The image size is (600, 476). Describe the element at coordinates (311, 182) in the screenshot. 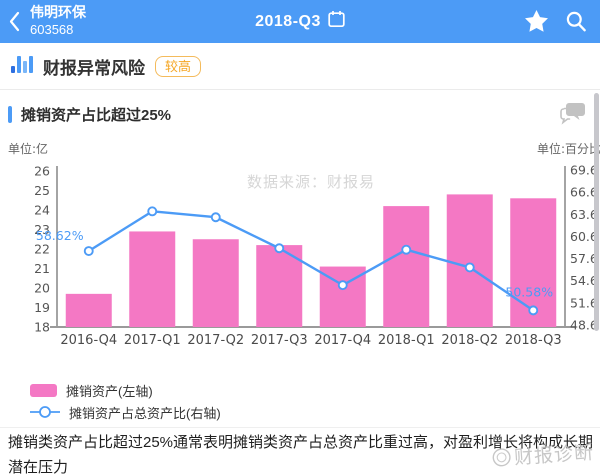

I see `chart-source-watermark: 数据来源：财报易` at that location.